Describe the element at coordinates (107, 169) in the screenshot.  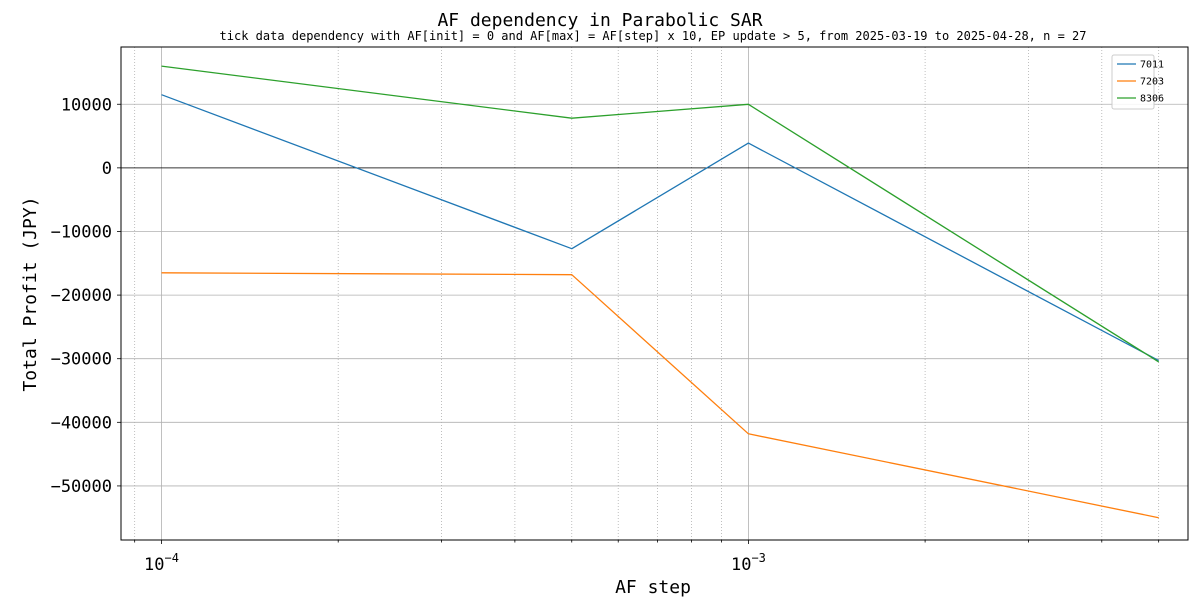
I see `y-tick-label-1: 0` at that location.